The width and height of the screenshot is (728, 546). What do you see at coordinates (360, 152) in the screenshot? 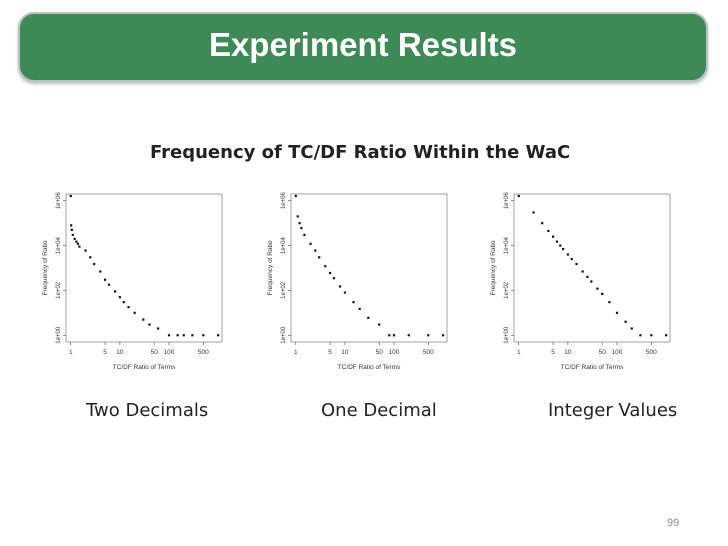
I see `chart-subtitle: Frequency of TC/DF Ratio Within the WaC` at bounding box center [360, 152].